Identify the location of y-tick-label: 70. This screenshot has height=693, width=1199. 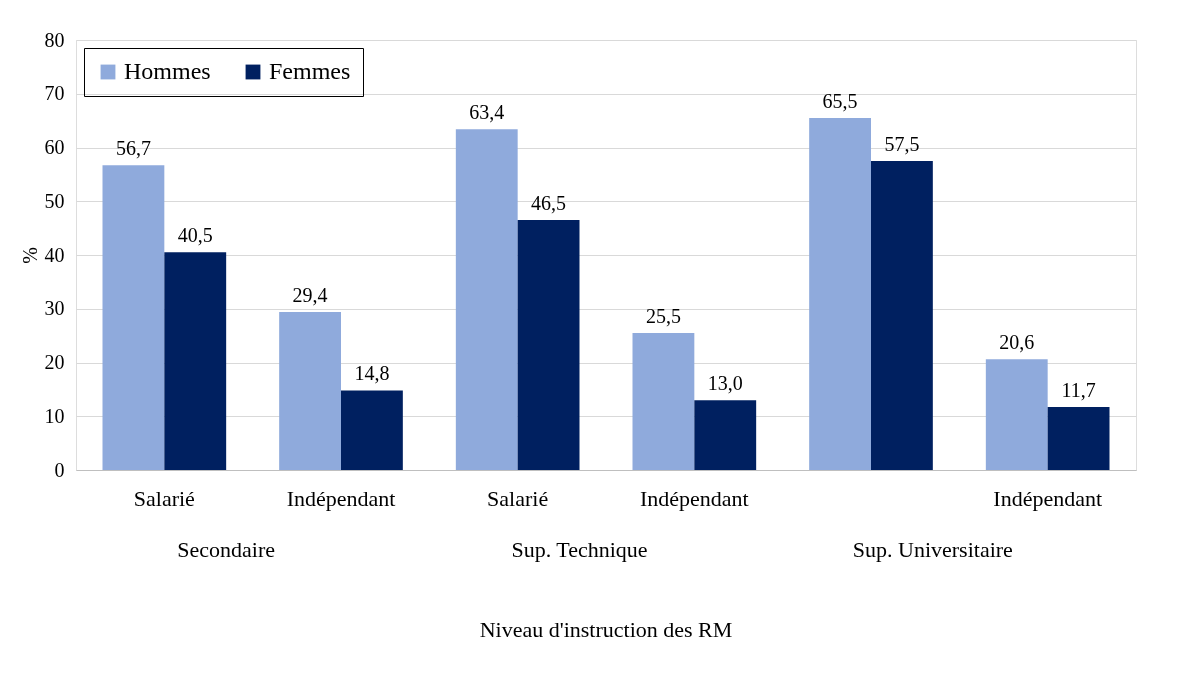
(54, 93).